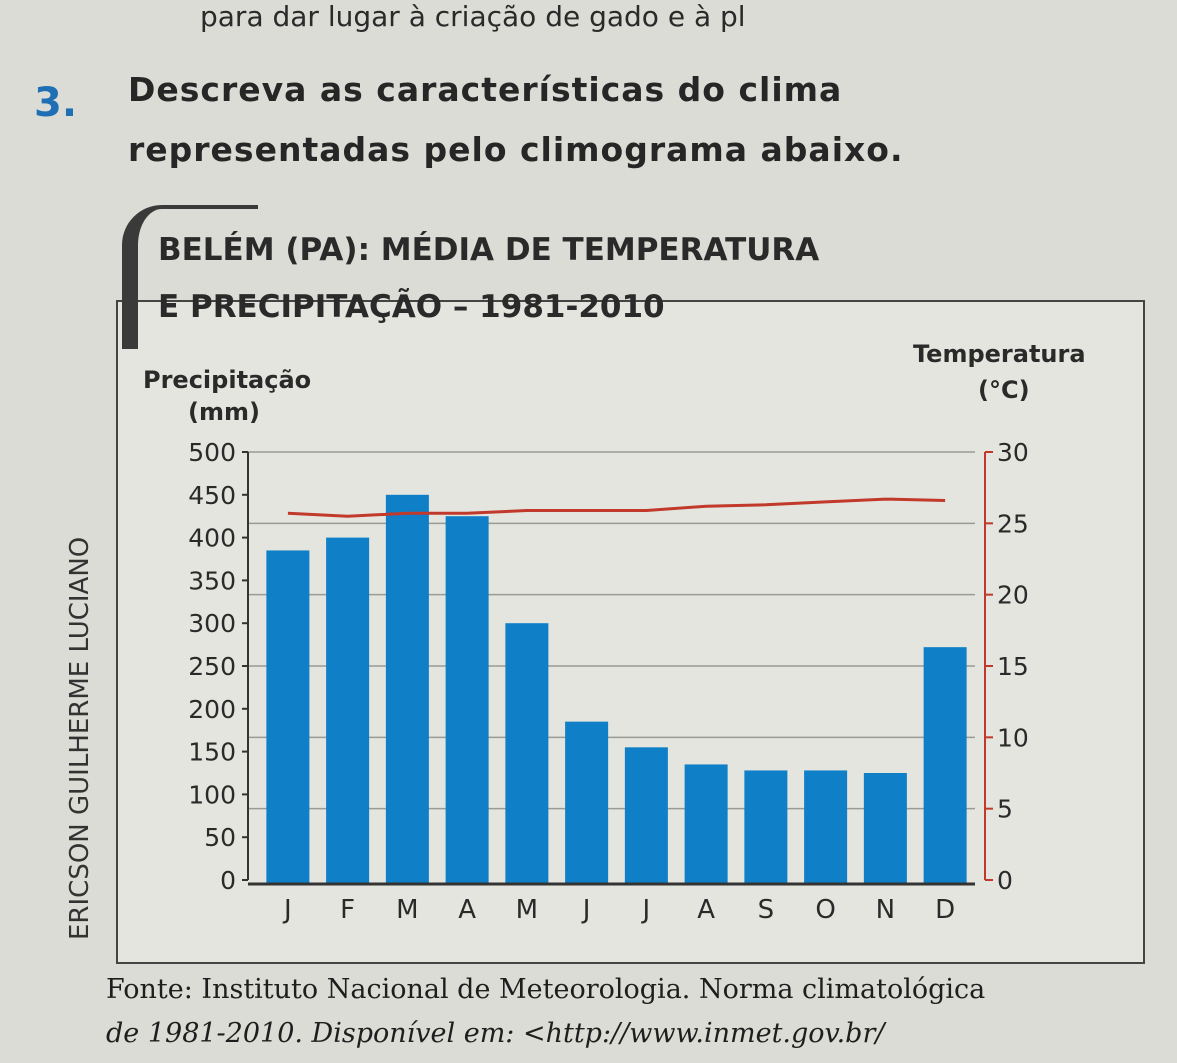 Image resolution: width=1177 pixels, height=1063 pixels. I want to click on right-tick-label: 25, so click(1013, 523).